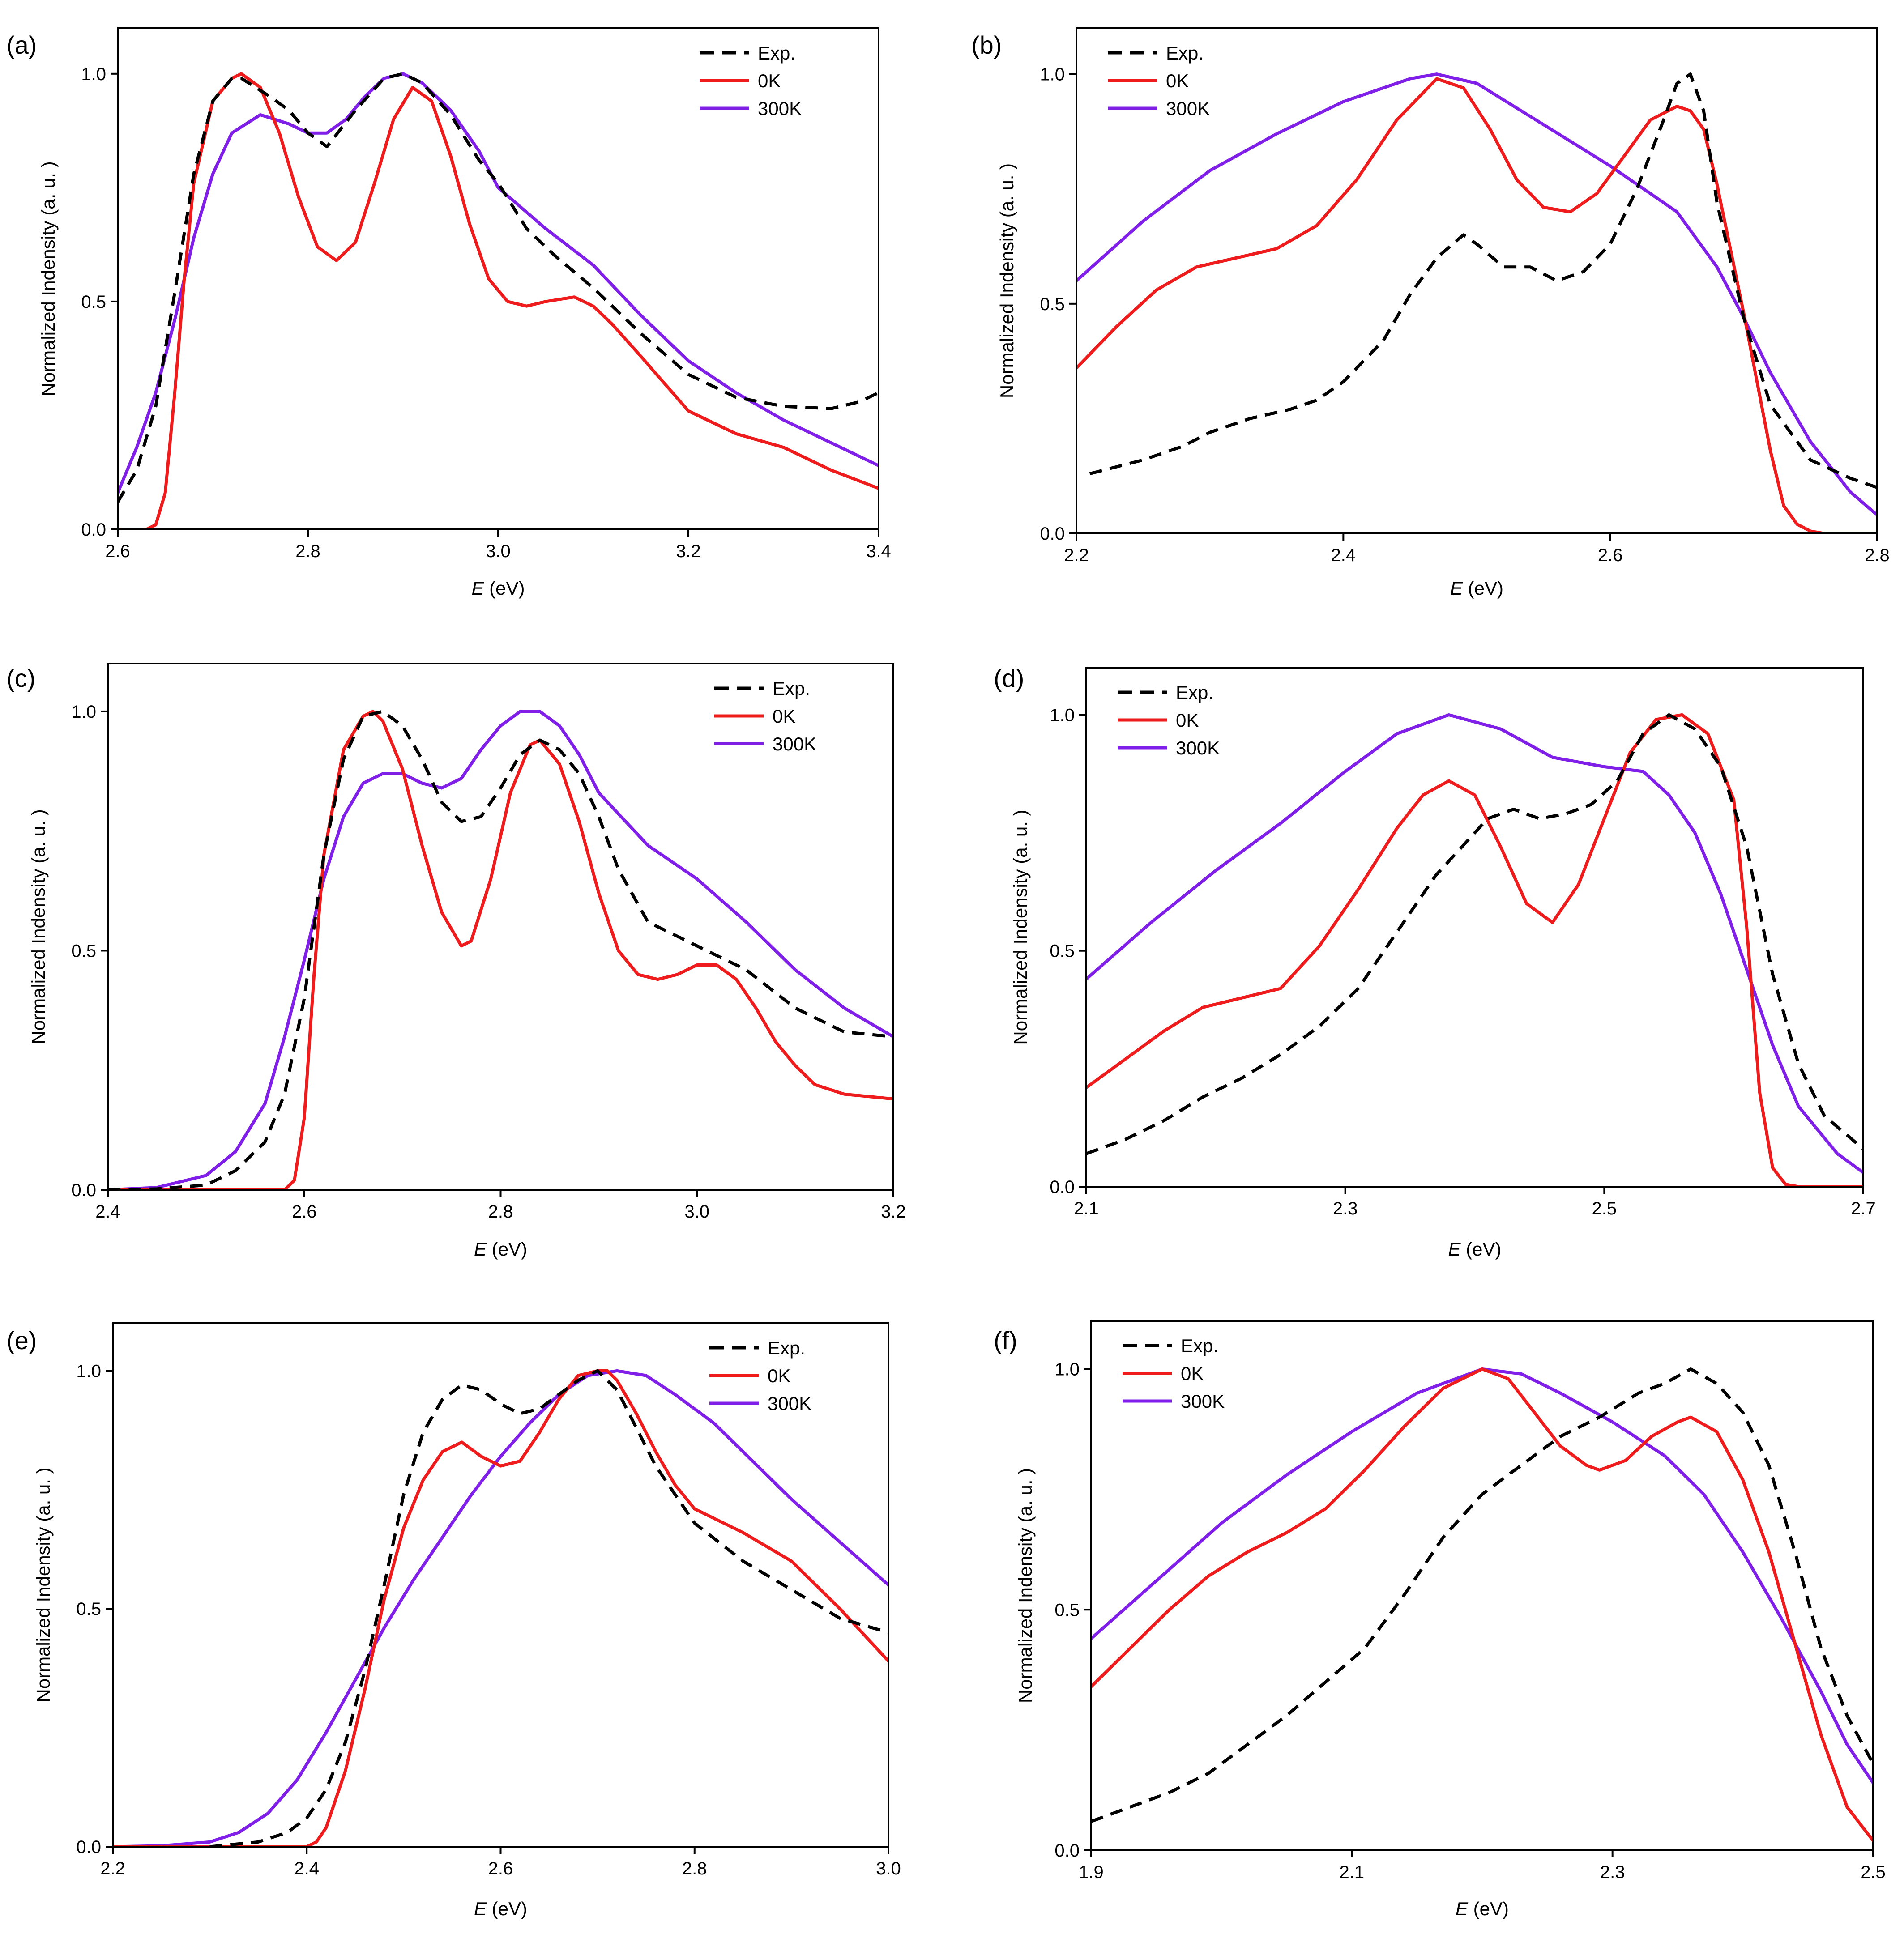 This screenshot has width=1904, height=1938. What do you see at coordinates (1091, 1872) in the screenshot?
I see `x-tick-label: 1.9` at bounding box center [1091, 1872].